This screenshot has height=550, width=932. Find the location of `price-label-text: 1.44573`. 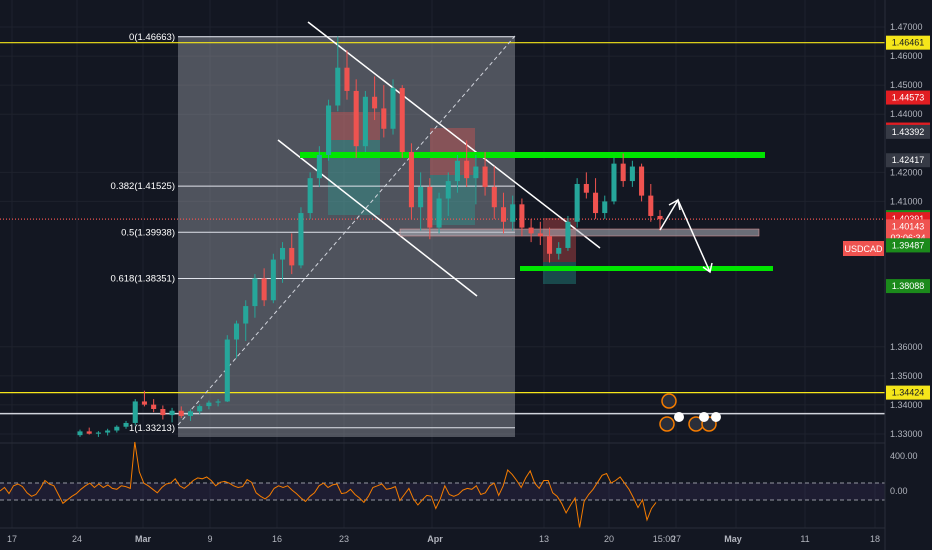

price-label-text: 1.44573 is located at coordinates (908, 98).